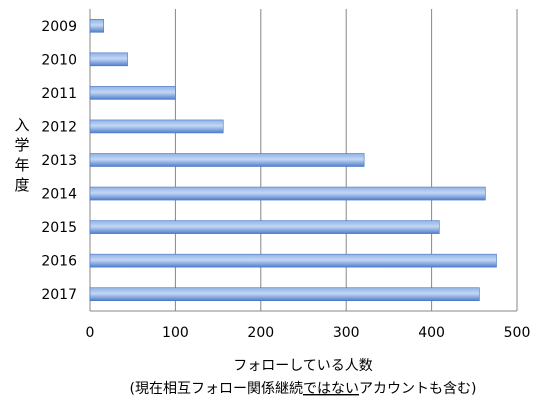 The width and height of the screenshot is (540, 405). What do you see at coordinates (227, 160) in the screenshot?
I see `bar-2013` at bounding box center [227, 160].